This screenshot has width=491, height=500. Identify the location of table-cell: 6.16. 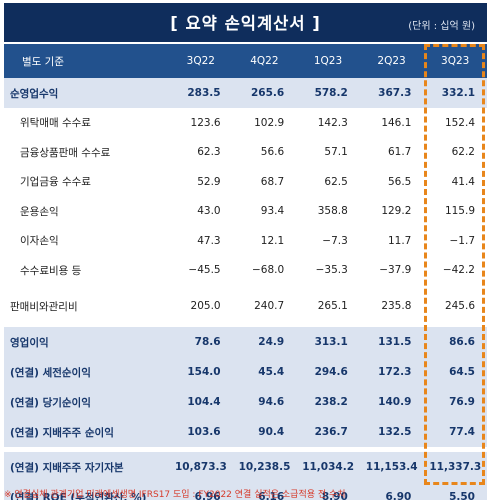
(264, 491).